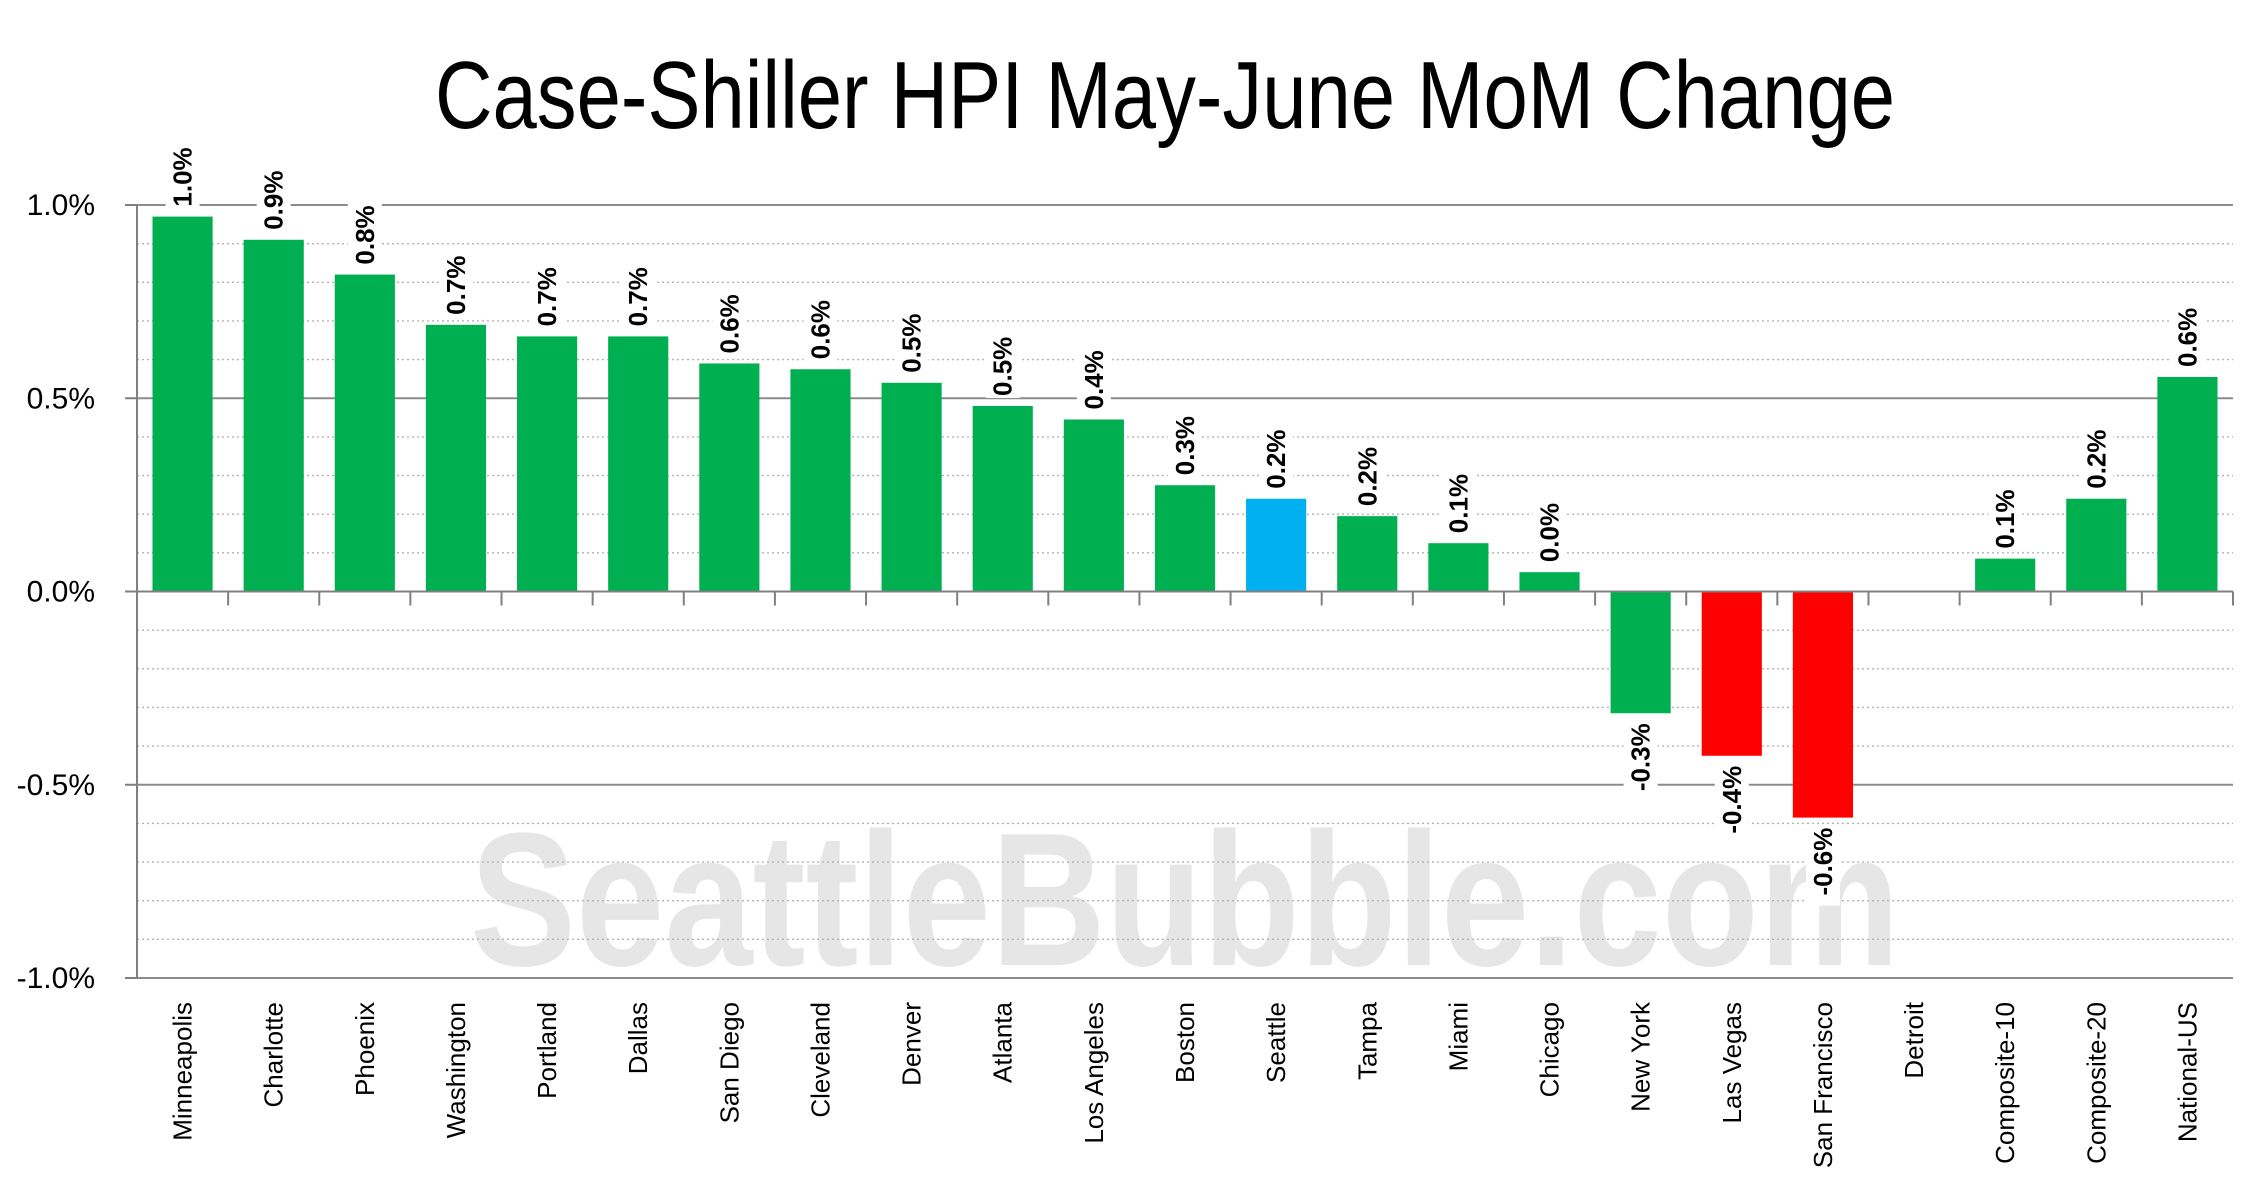  What do you see at coordinates (1185, 900) in the screenshot?
I see `watermark-text: SeattleBubble.com` at bounding box center [1185, 900].